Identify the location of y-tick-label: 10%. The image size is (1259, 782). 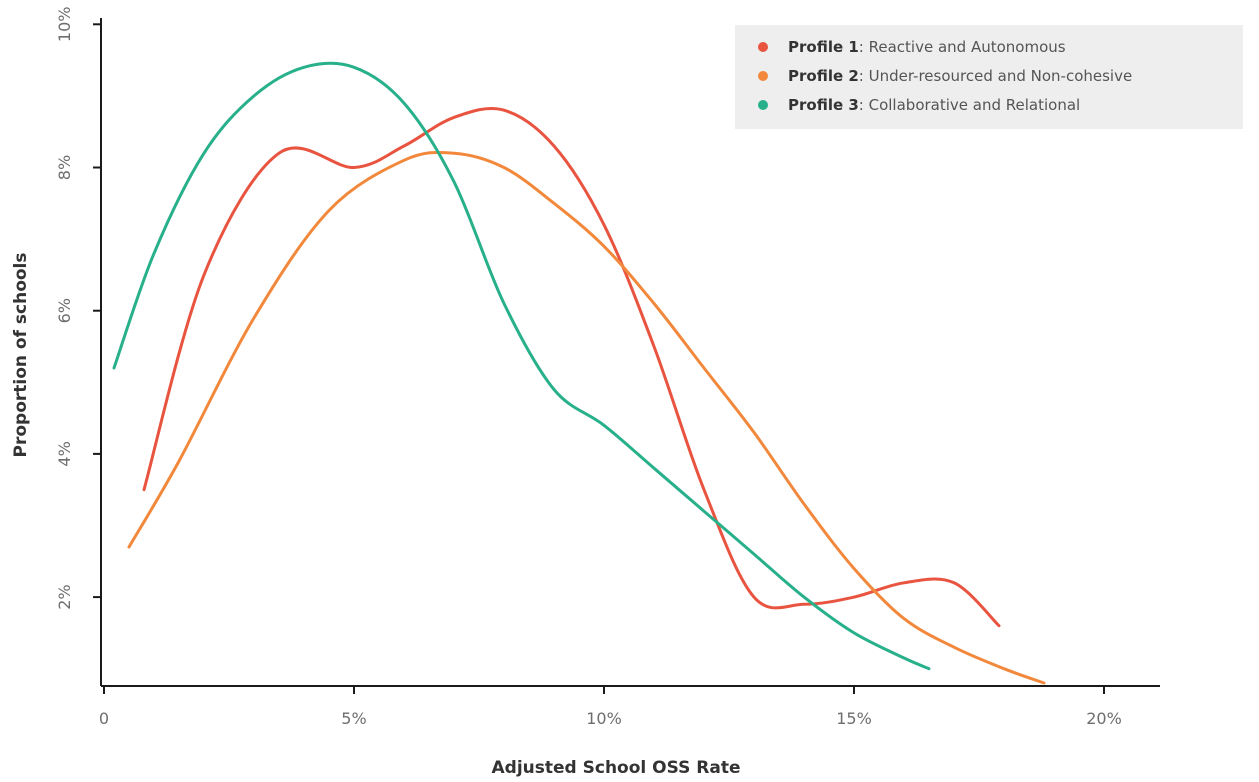
(64, 25).